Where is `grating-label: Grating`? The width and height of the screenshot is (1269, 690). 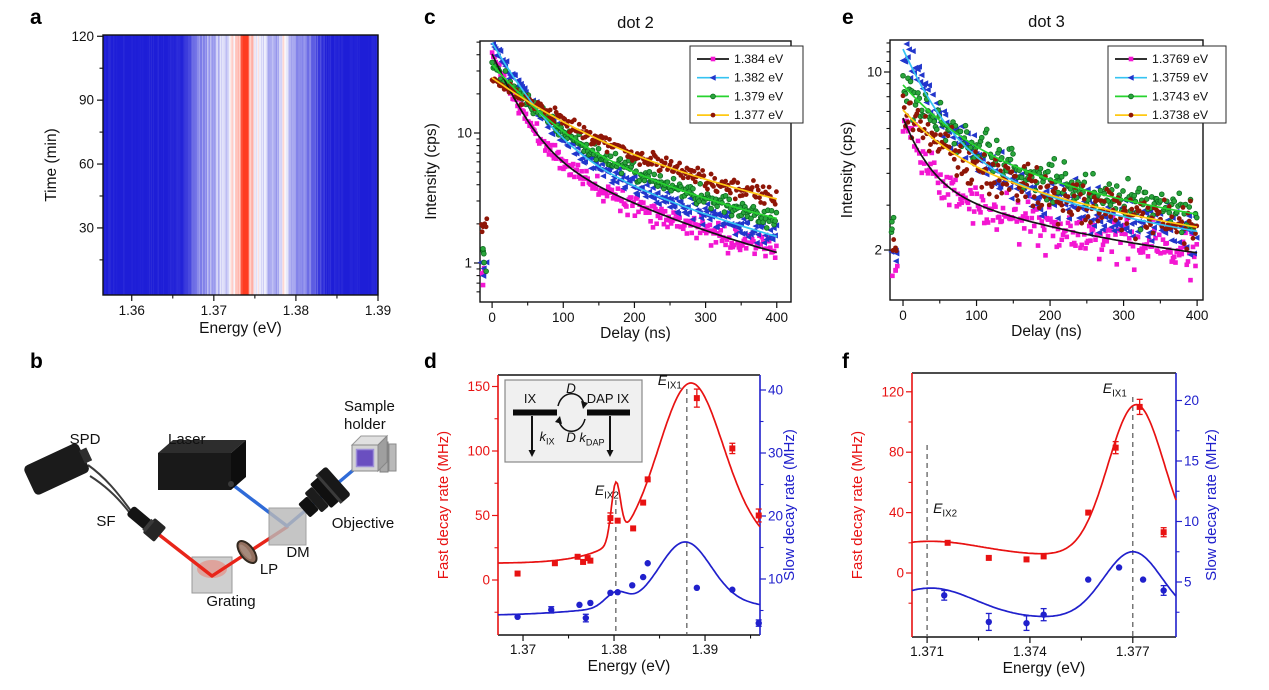 grating-label: Grating is located at coordinates (230, 601).